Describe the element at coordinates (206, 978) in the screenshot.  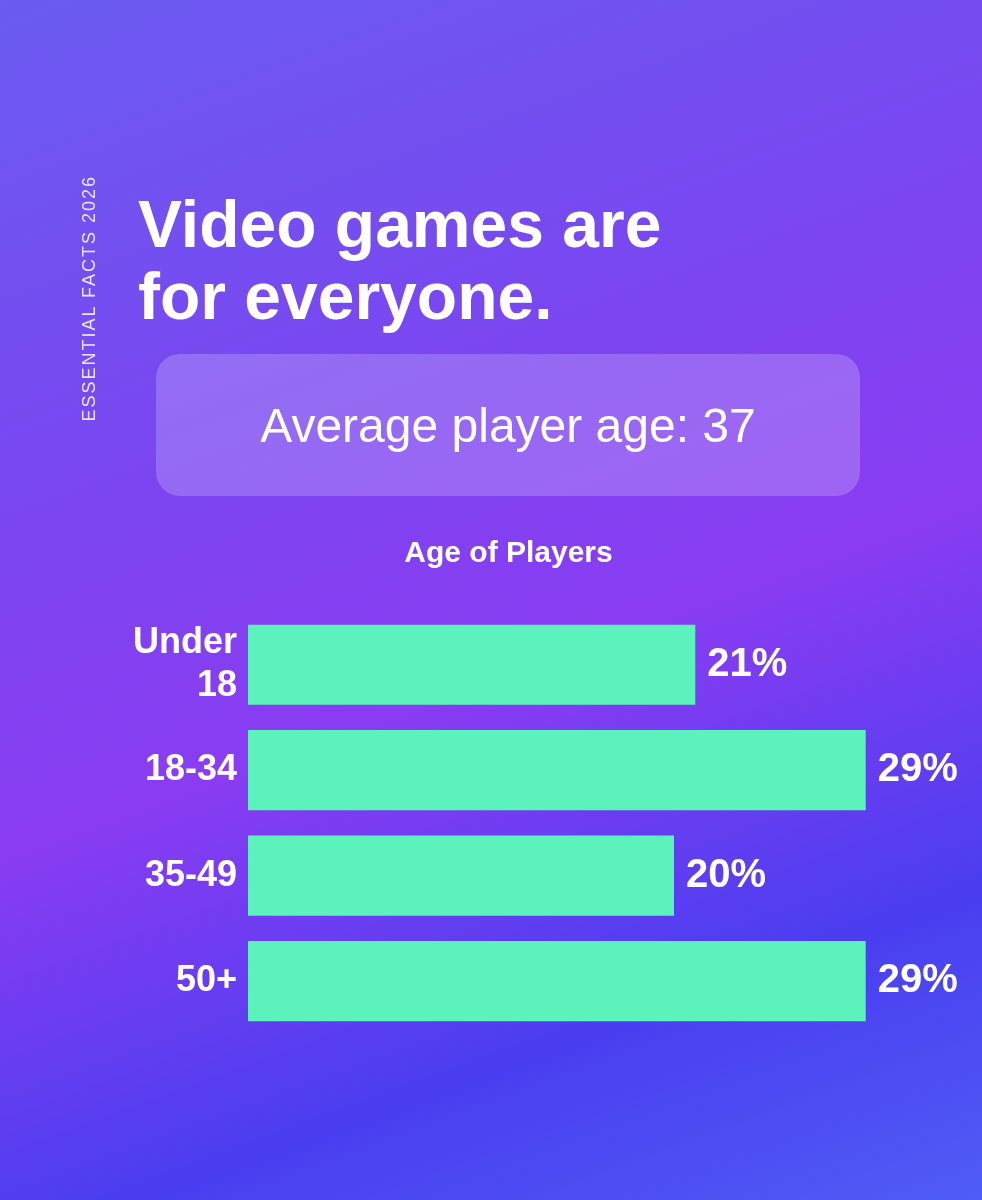
I see `y-tick-label: 50+` at that location.